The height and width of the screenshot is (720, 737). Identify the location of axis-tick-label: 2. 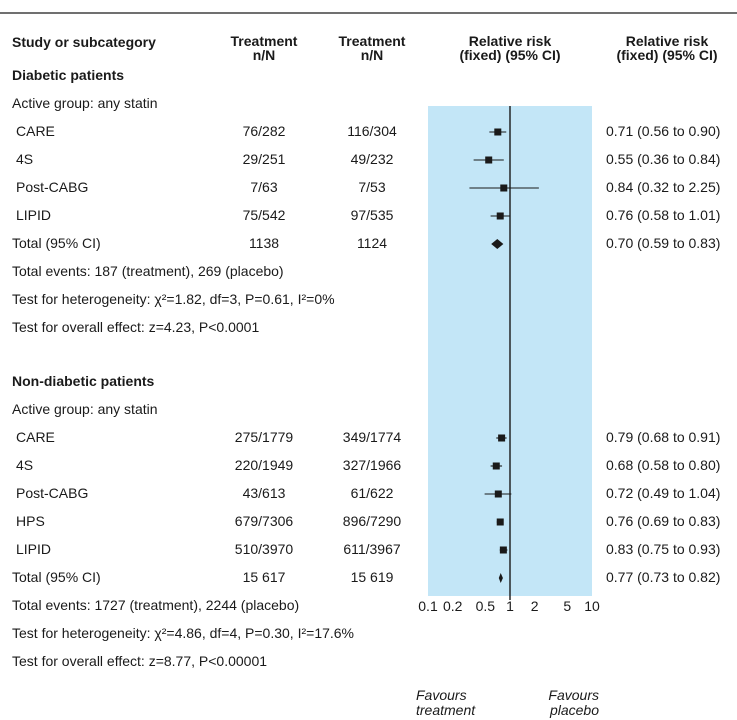
(534, 606).